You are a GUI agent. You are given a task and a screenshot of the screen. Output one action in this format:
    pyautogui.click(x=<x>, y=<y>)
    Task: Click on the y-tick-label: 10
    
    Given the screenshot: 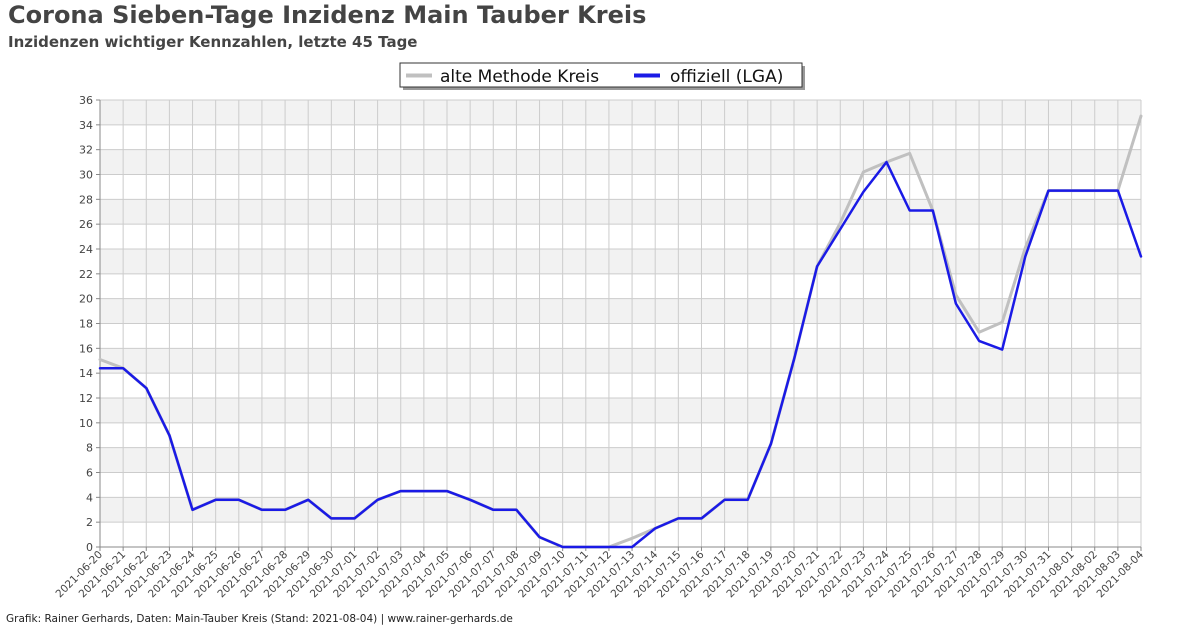 What is the action you would take?
    pyautogui.click(x=86, y=423)
    